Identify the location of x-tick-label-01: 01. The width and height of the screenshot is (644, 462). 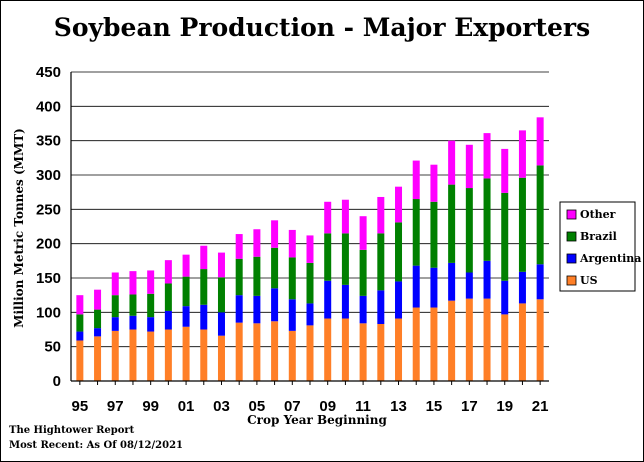
(186, 406).